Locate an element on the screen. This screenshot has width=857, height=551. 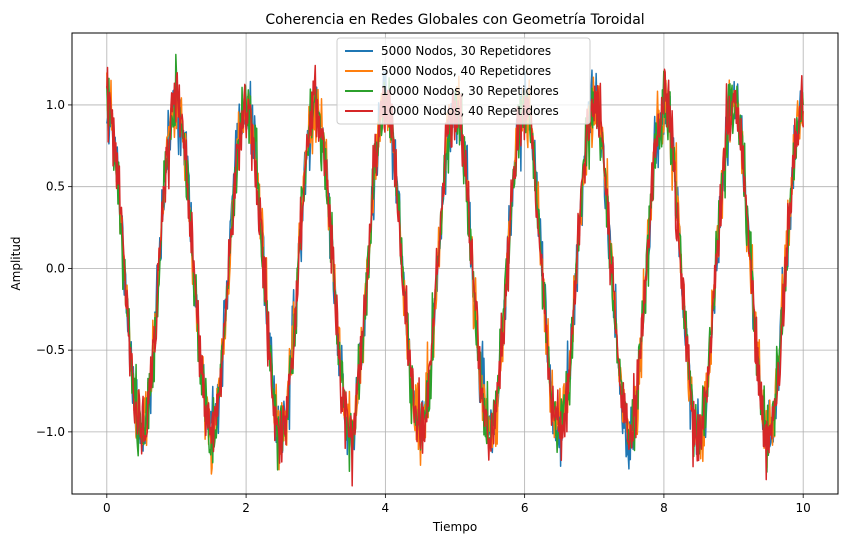
y-tick-label: −0.5 is located at coordinates (50, 350).